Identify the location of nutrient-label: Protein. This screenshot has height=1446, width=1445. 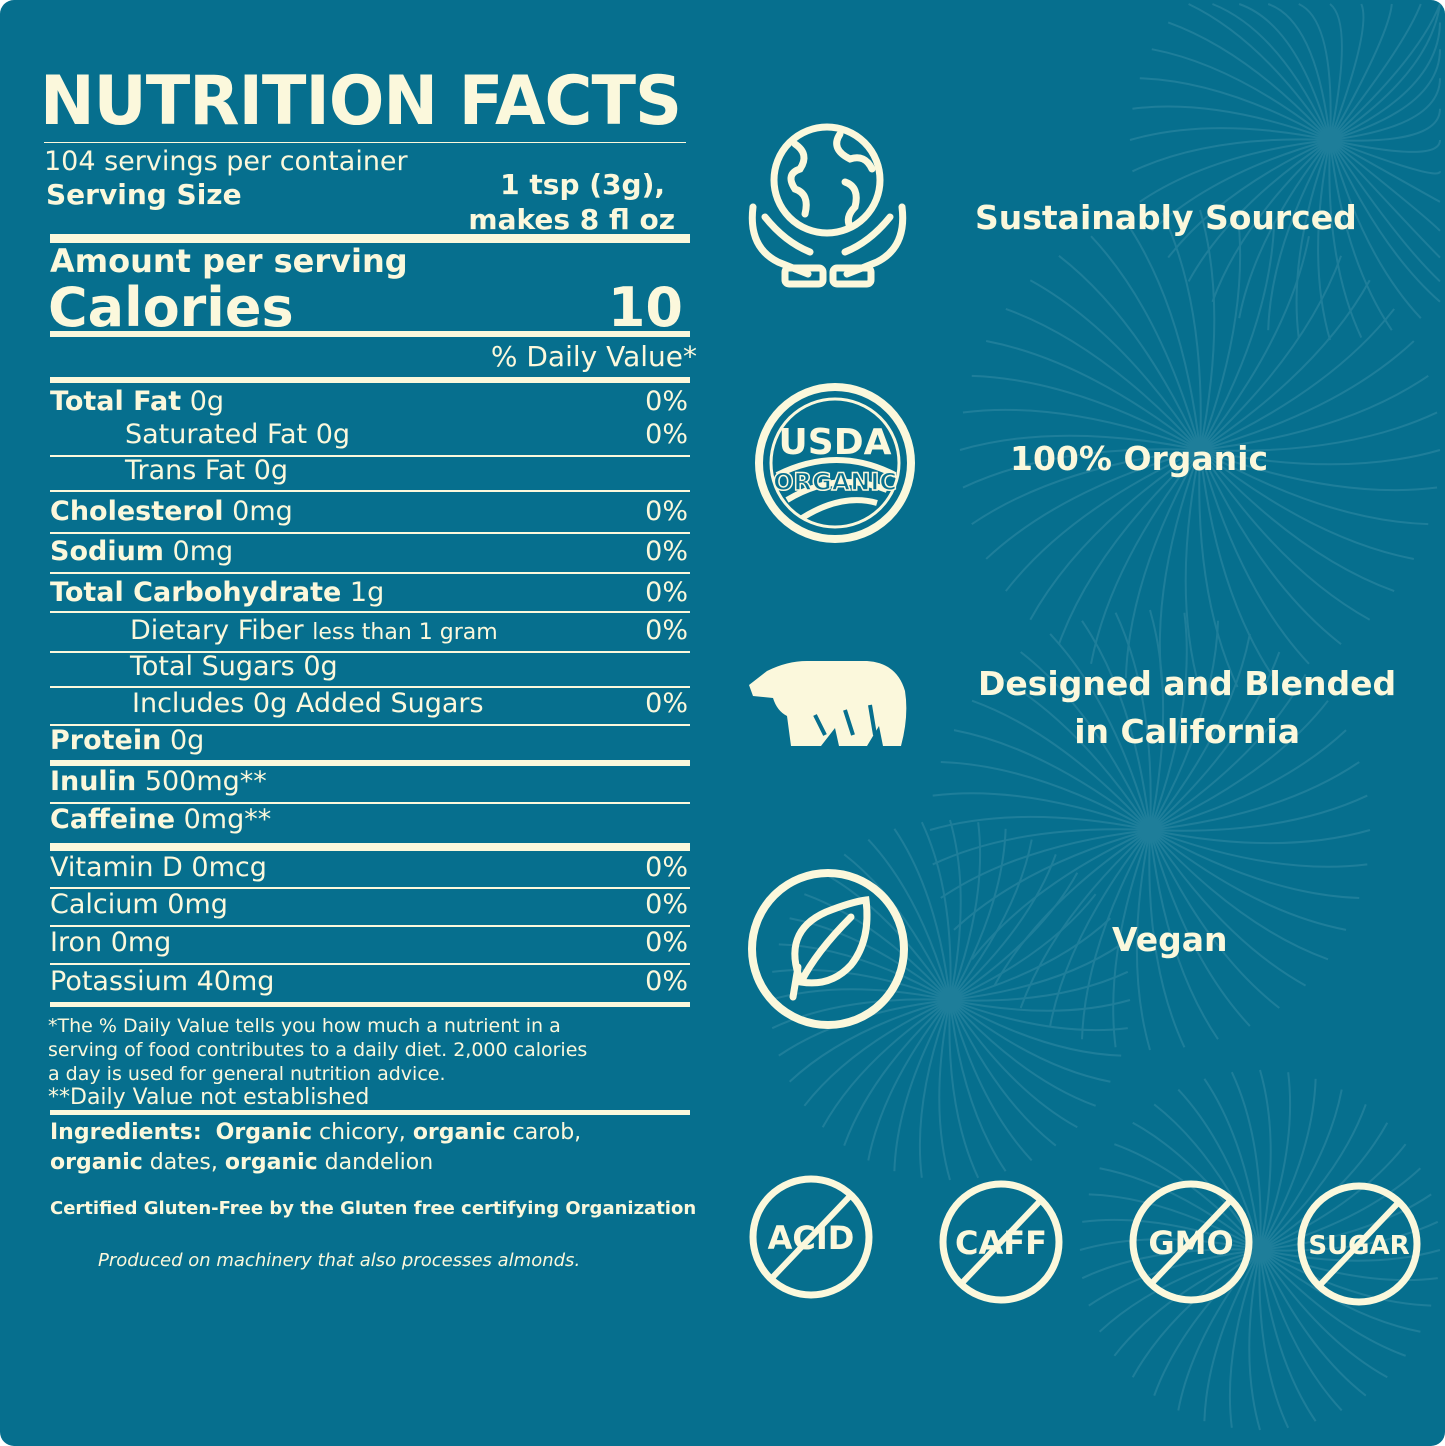
(106, 740).